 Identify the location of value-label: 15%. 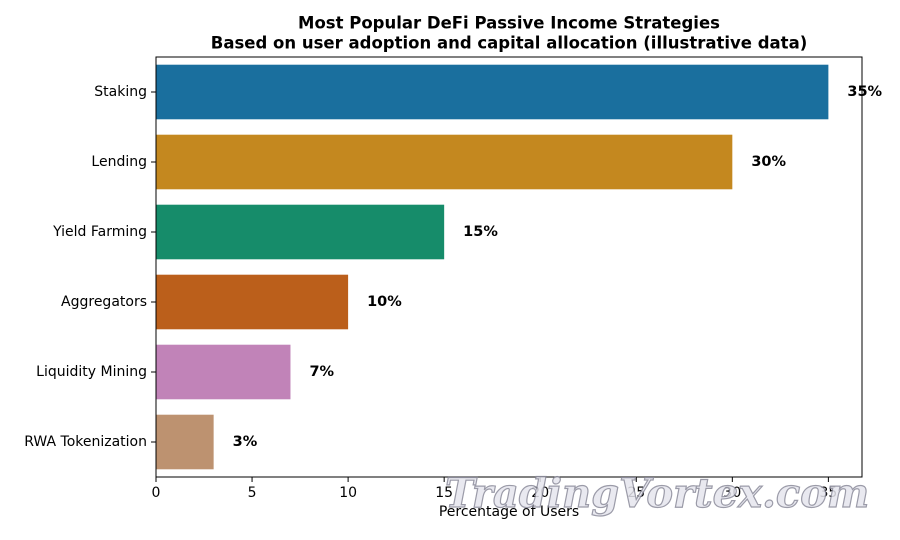
(480, 232).